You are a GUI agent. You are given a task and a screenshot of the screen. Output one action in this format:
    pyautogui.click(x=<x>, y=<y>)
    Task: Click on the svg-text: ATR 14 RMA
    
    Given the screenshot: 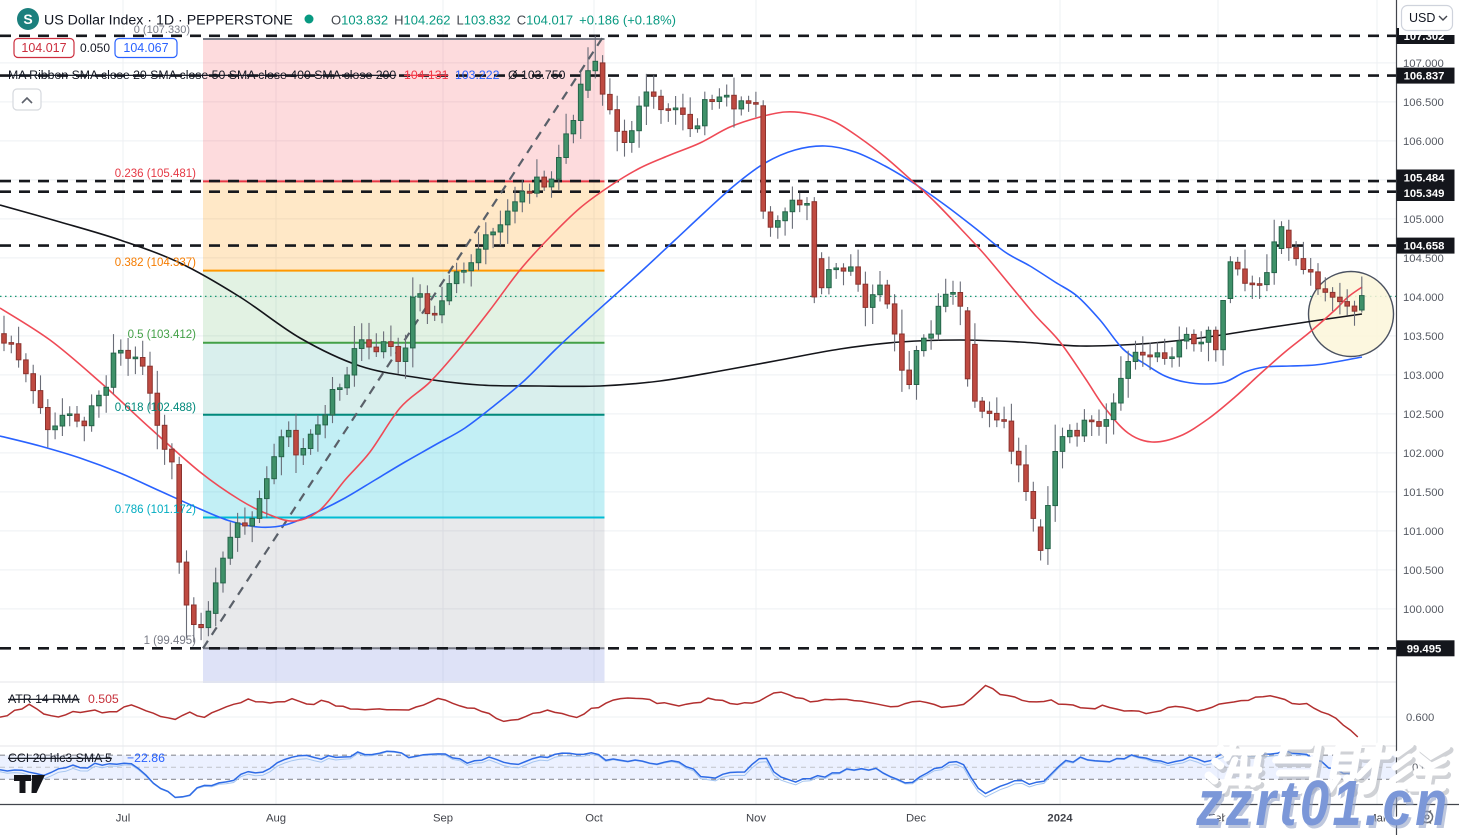 What is the action you would take?
    pyautogui.click(x=44, y=699)
    